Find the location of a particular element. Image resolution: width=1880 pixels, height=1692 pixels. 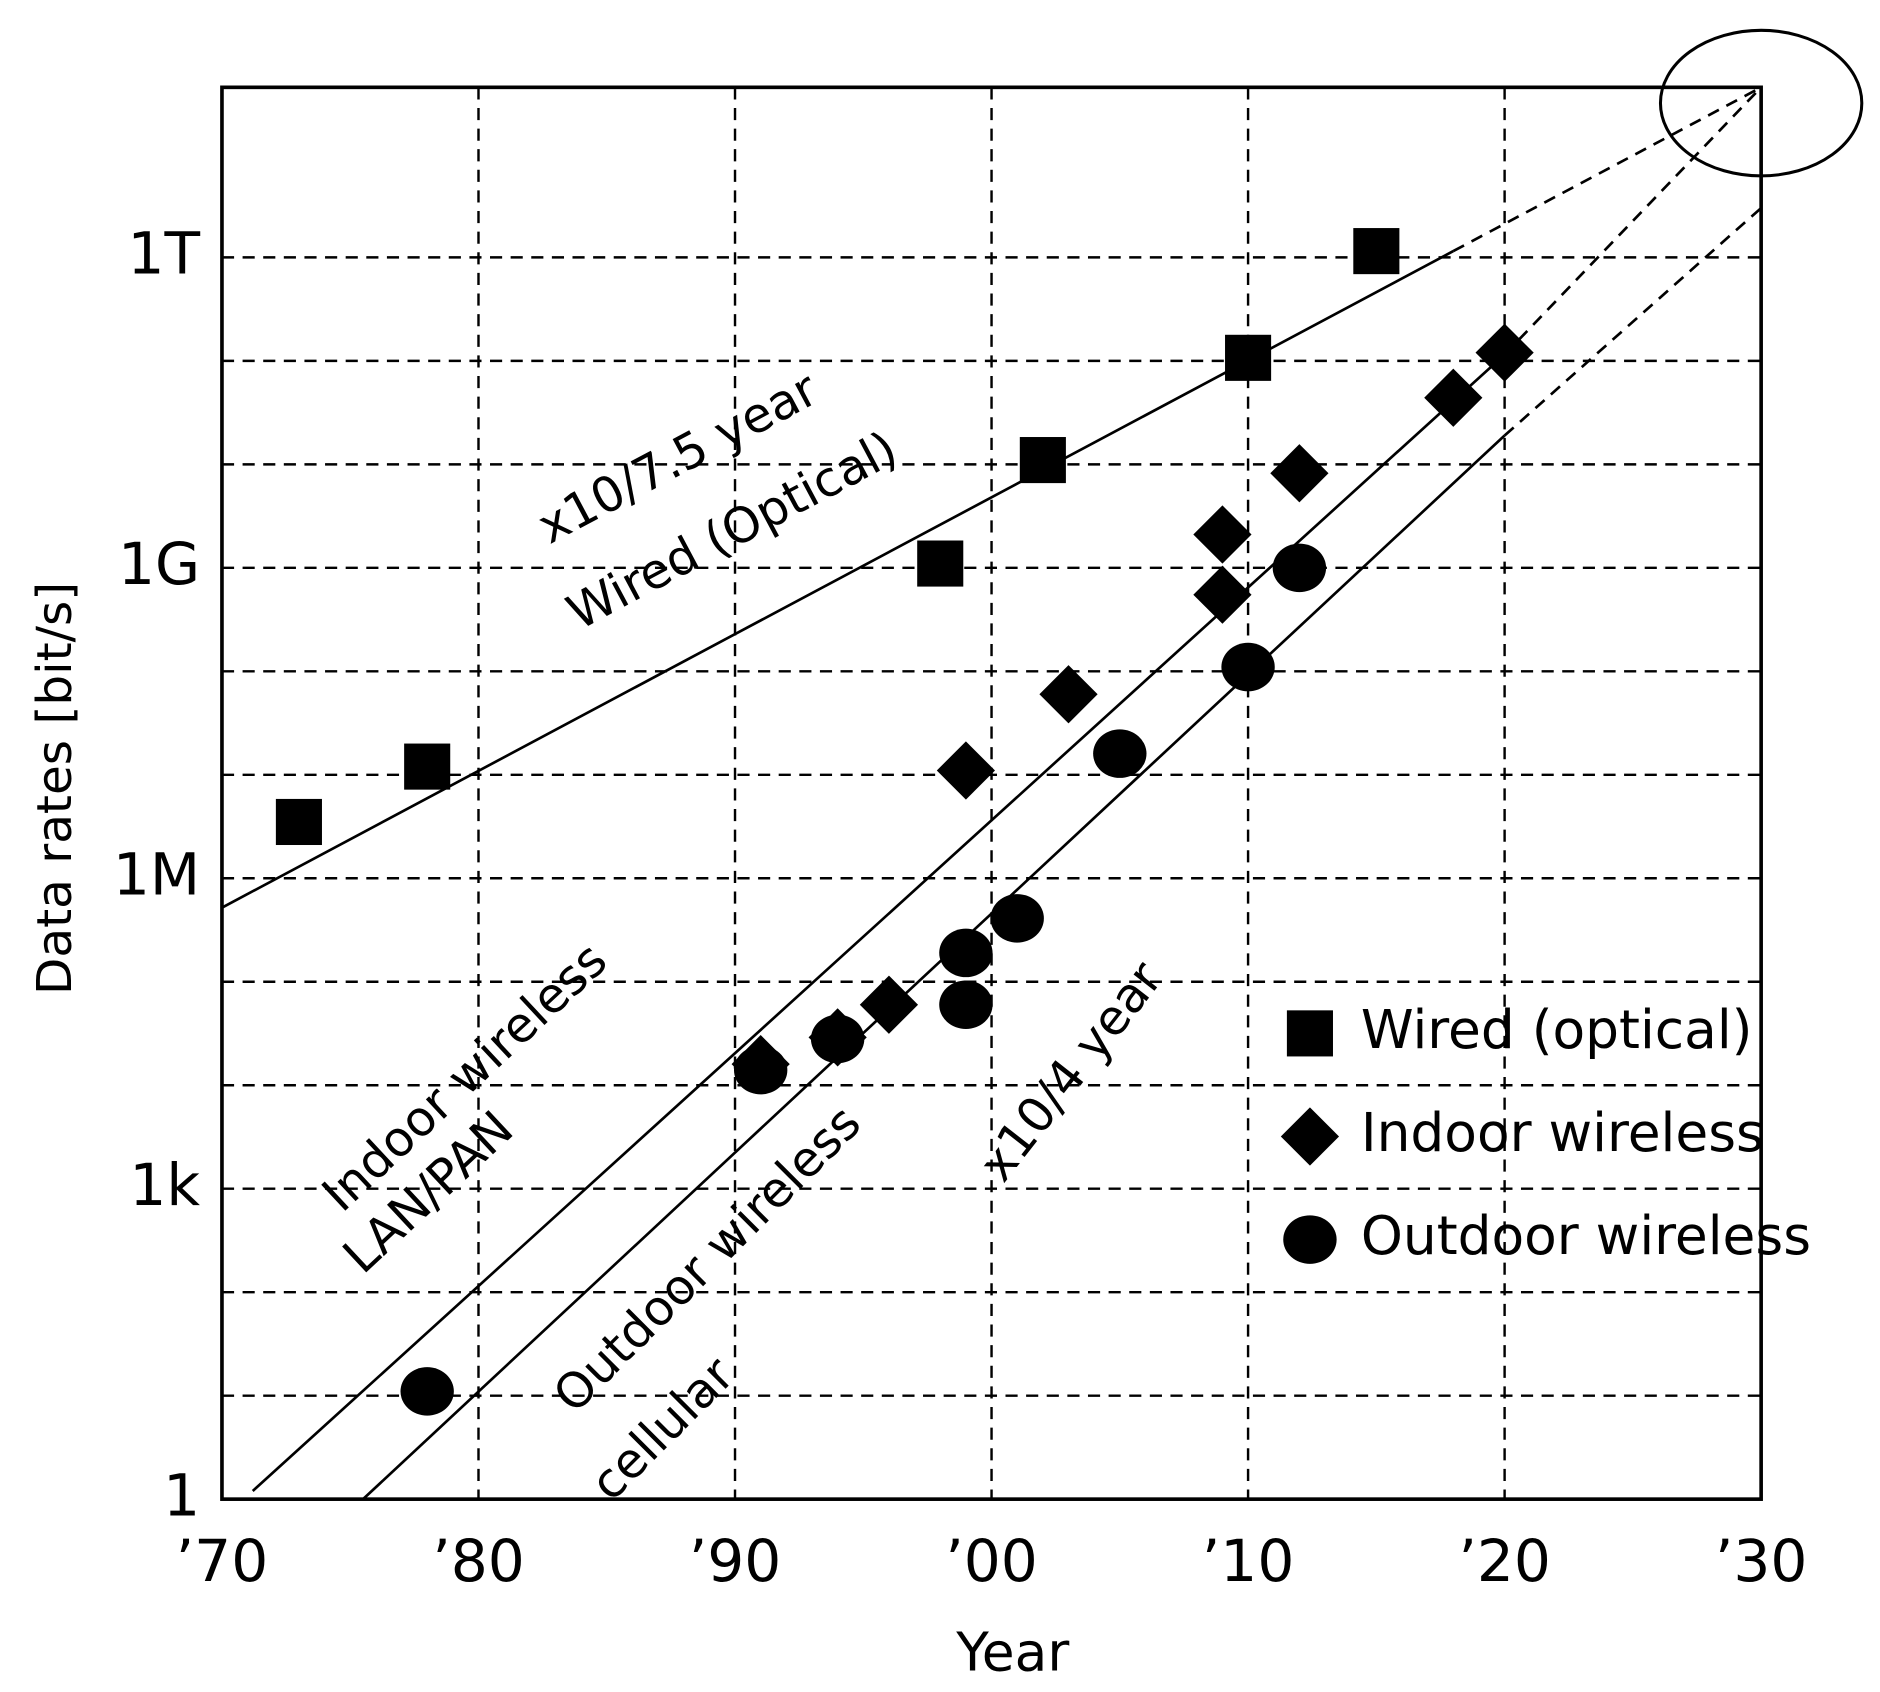

legend-label: Wired (optical) is located at coordinates (1557, 1029).